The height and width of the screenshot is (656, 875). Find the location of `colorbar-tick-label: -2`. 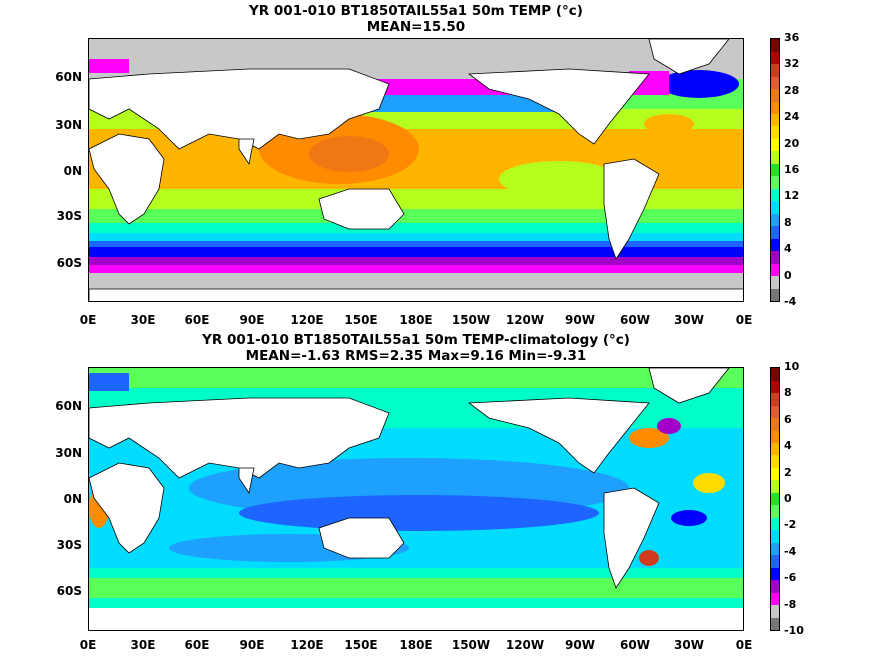

colorbar-tick-label: -2 is located at coordinates (790, 525).